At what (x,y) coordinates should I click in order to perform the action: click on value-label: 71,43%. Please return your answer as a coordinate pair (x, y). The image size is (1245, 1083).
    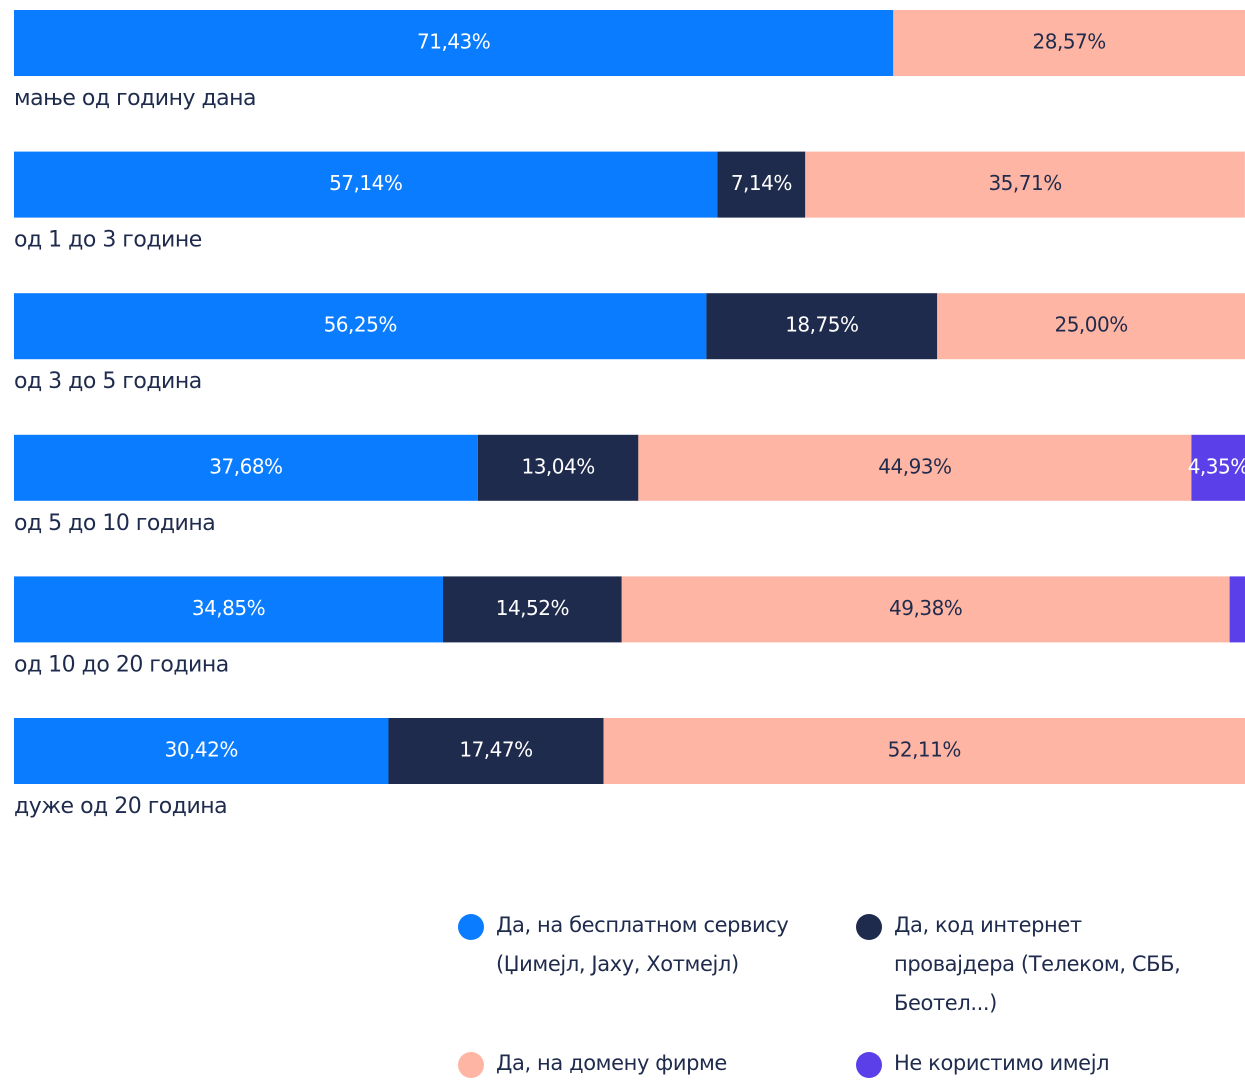
    Looking at the image, I should click on (453, 42).